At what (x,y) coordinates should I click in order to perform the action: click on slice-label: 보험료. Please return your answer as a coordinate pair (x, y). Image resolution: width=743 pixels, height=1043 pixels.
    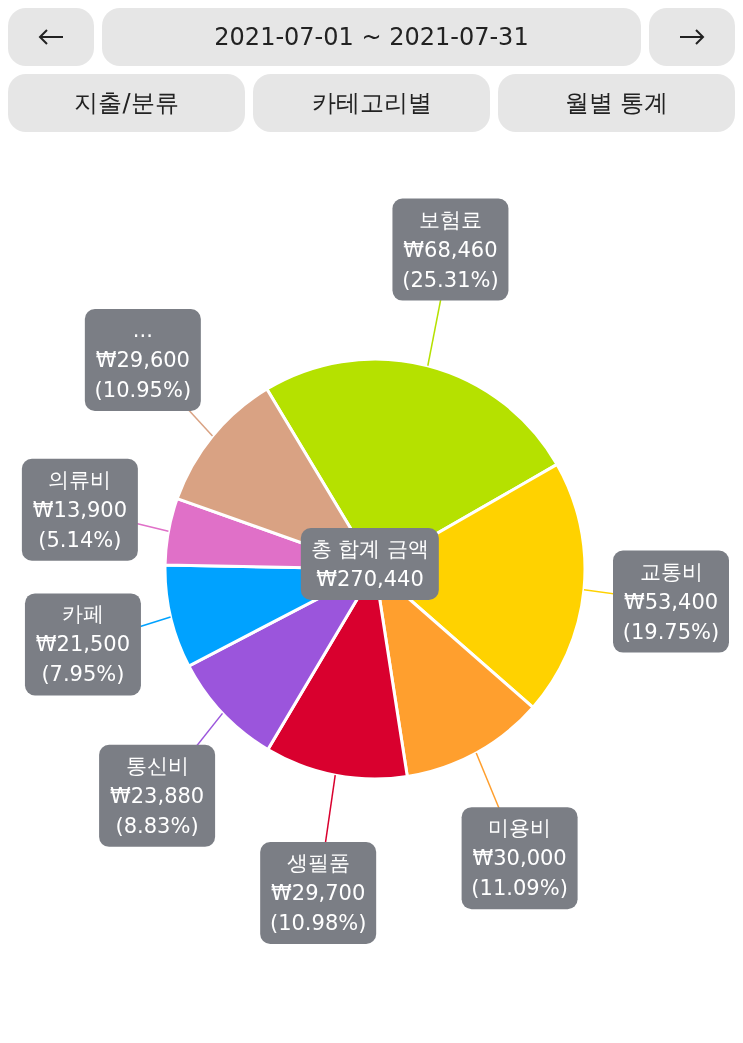
    Looking at the image, I should click on (450, 219).